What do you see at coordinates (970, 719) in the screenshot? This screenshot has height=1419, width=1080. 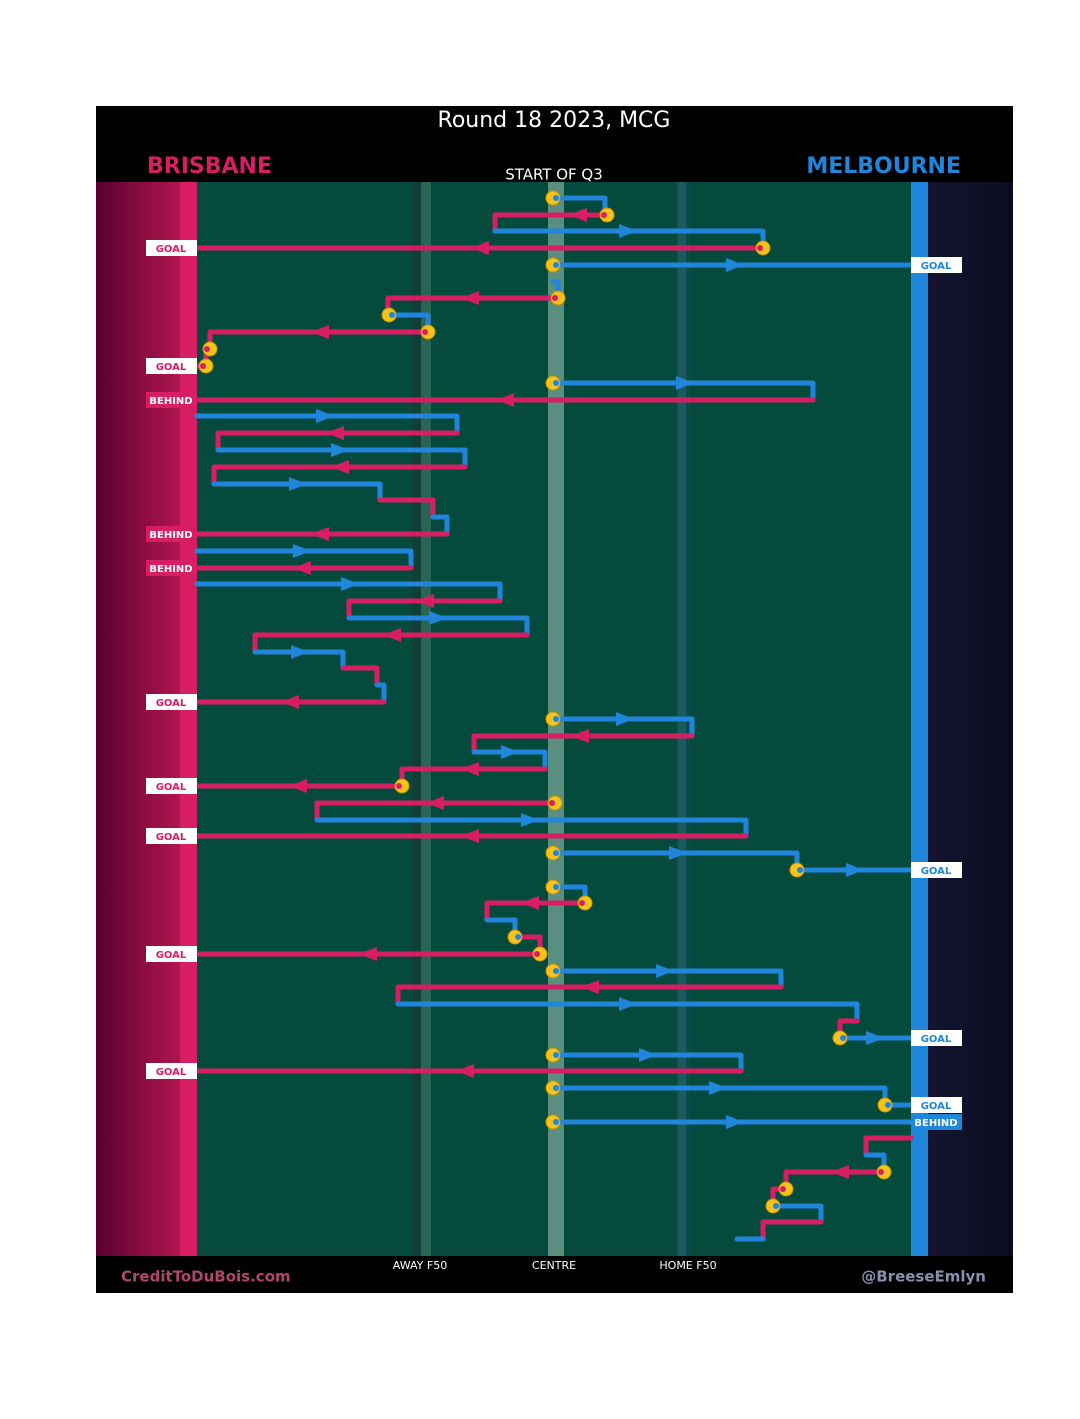 I see `away-side` at bounding box center [970, 719].